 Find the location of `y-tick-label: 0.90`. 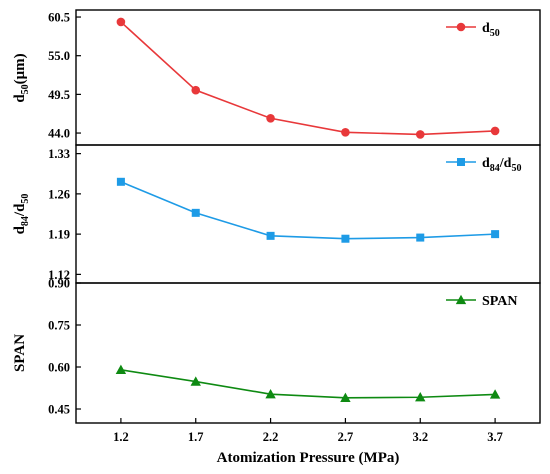

y-tick-label: 0.90 is located at coordinates (59, 284).